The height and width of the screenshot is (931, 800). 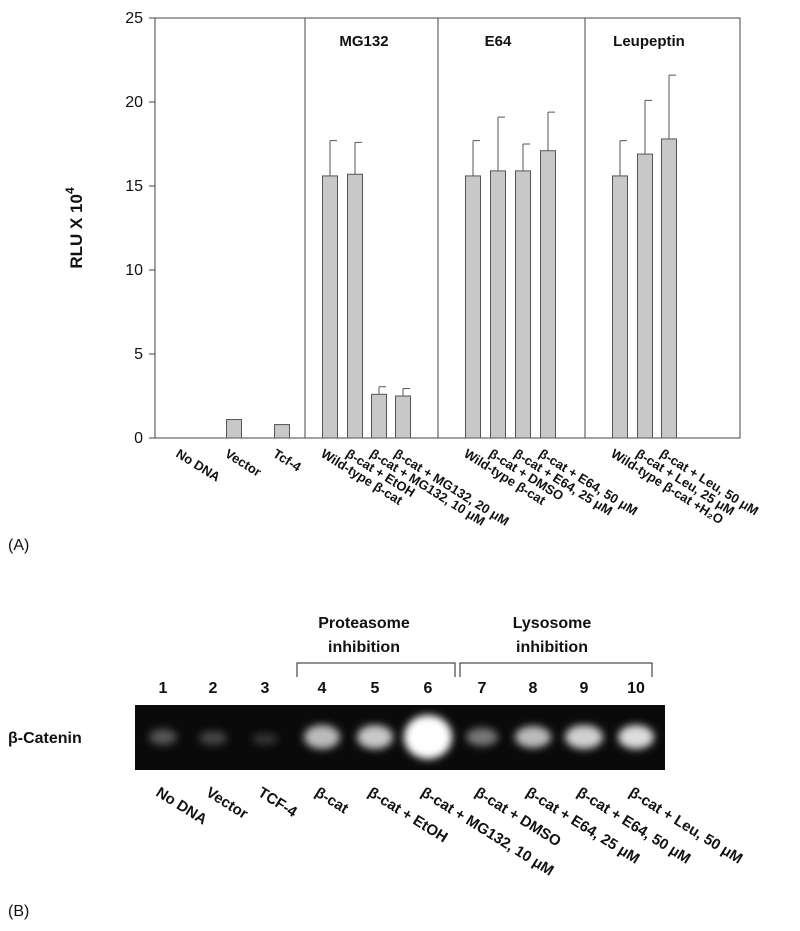 I want to click on row-label: β-Catenin, so click(x=45, y=738).